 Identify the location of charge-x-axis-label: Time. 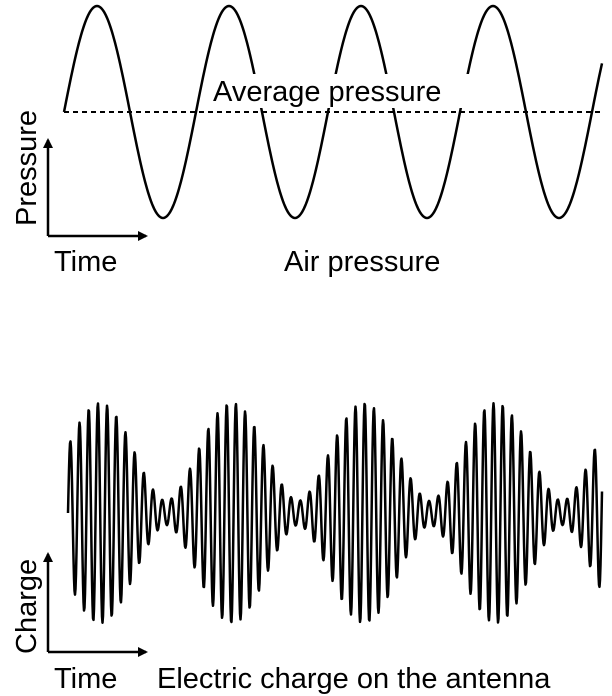
(85, 679).